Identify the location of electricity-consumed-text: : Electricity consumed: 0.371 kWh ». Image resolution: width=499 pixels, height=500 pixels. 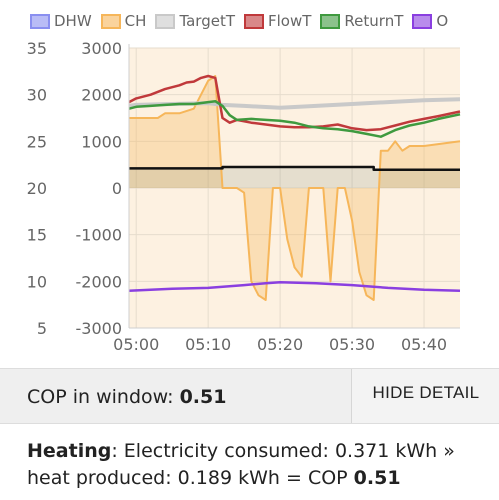
(283, 451).